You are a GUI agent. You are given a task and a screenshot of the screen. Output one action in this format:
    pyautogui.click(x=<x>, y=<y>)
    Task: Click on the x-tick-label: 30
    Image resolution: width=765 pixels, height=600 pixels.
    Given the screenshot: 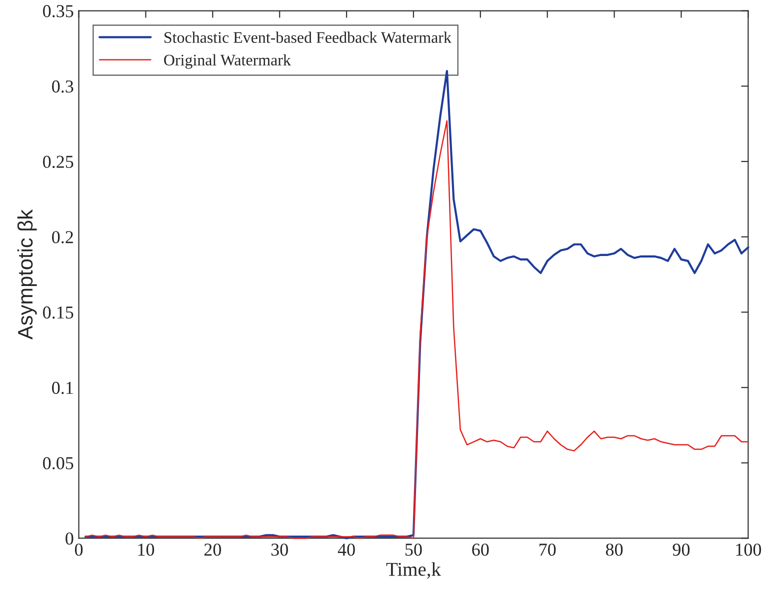 What is the action you would take?
    pyautogui.click(x=279, y=550)
    